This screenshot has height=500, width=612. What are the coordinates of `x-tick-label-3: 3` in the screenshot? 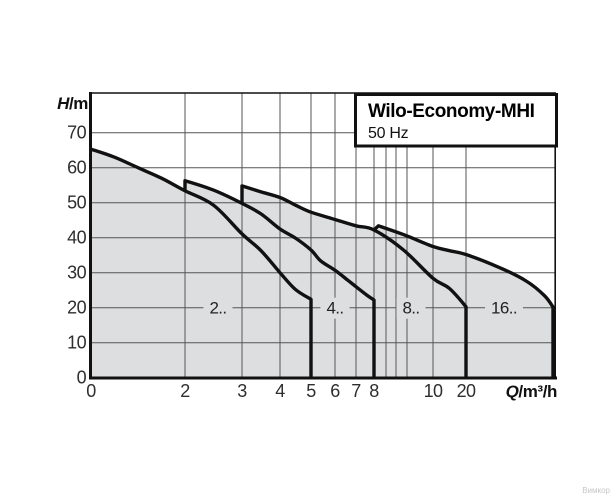 It's located at (242, 391).